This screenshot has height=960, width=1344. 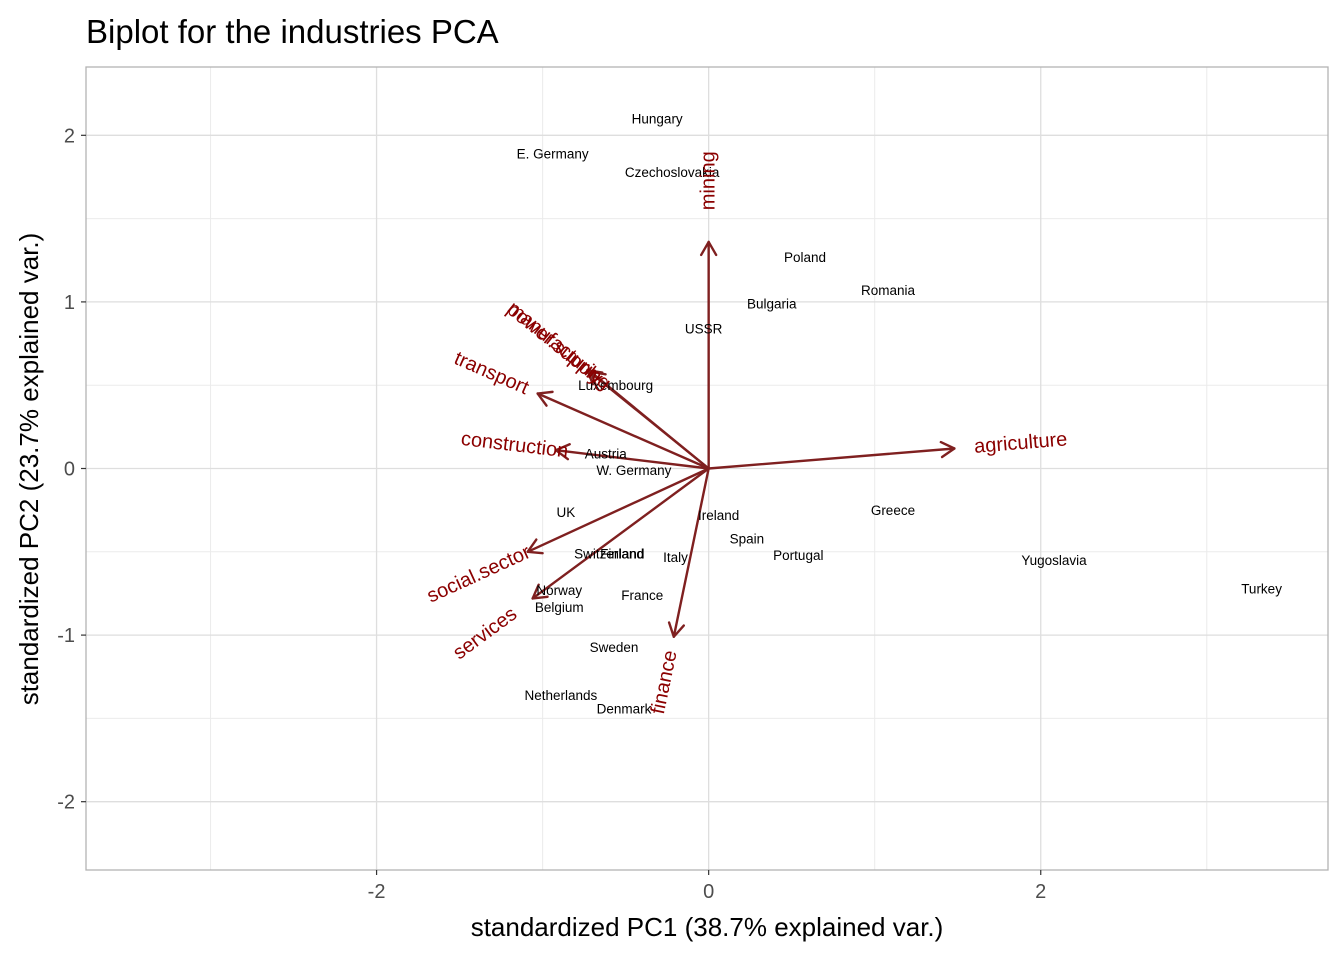 I want to click on point-label: USSR, so click(x=704, y=329).